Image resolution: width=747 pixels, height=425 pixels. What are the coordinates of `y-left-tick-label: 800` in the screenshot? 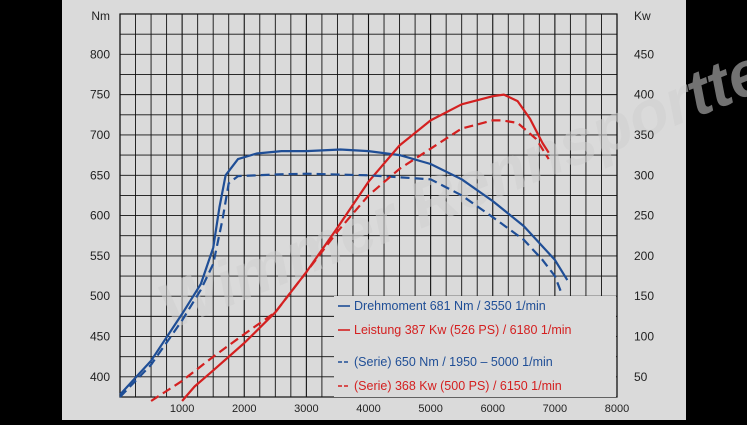 It's located at (100, 54).